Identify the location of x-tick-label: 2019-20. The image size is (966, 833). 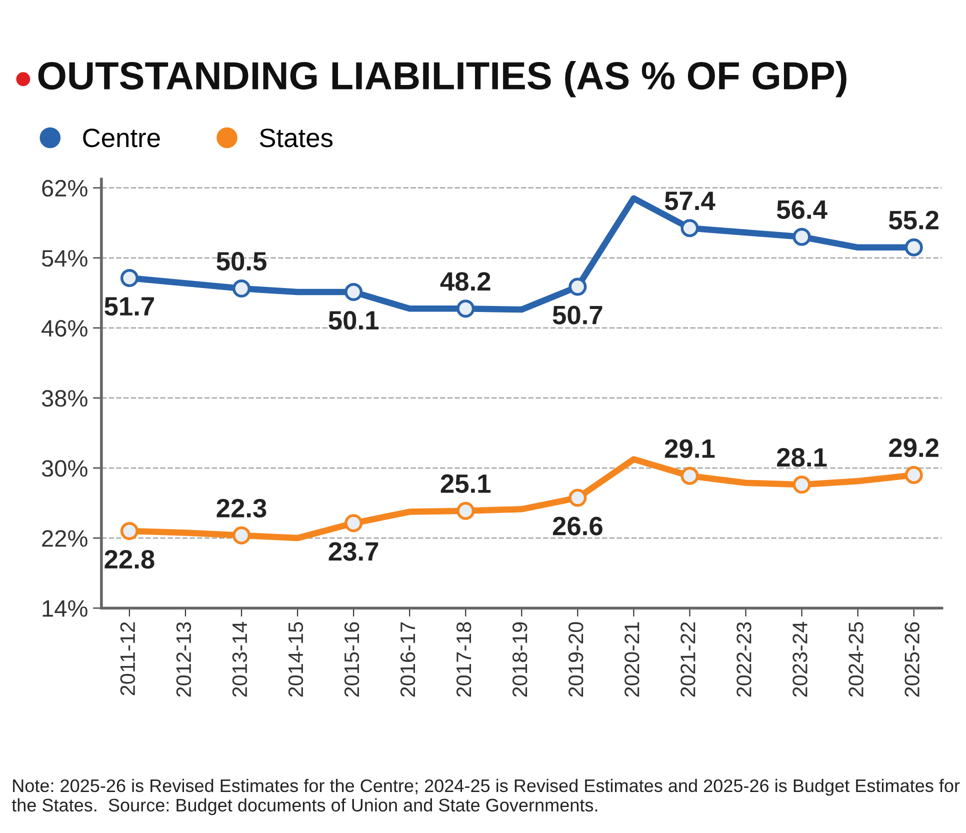
(576, 659).